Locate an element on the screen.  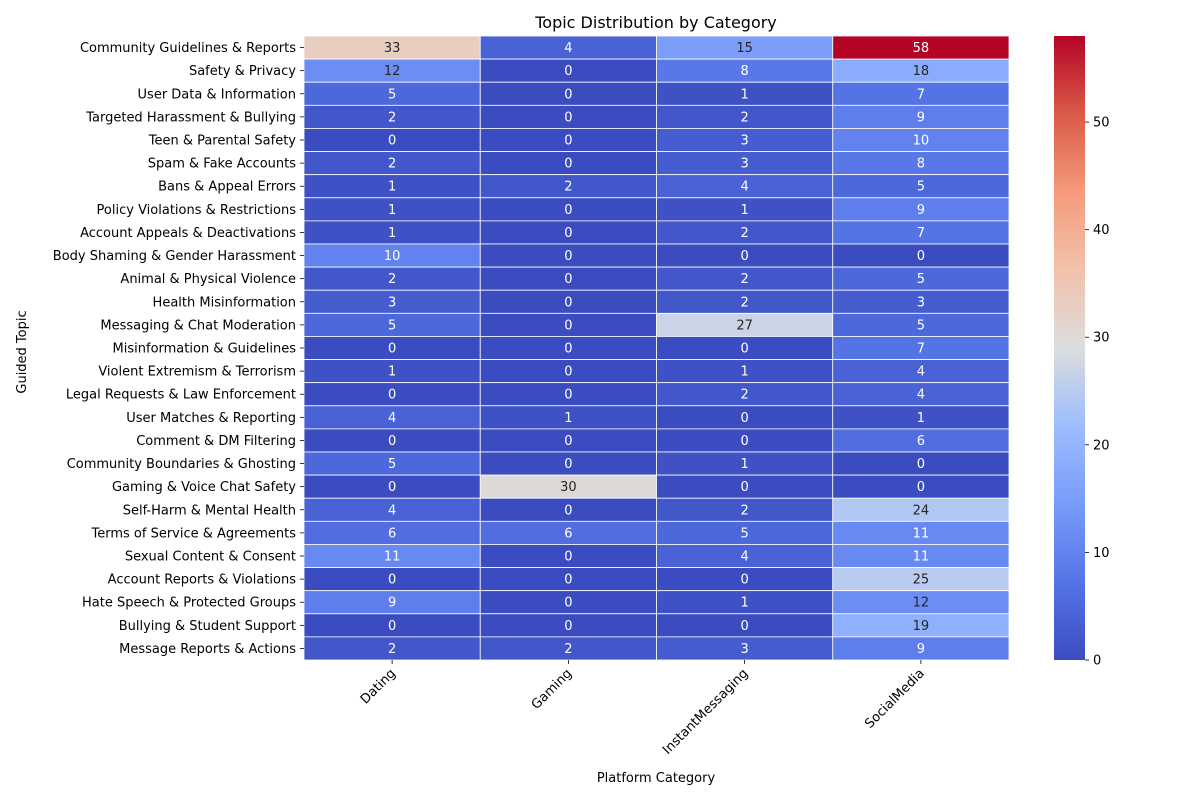
y-axis-label: Guided Topic is located at coordinates (22, 351).